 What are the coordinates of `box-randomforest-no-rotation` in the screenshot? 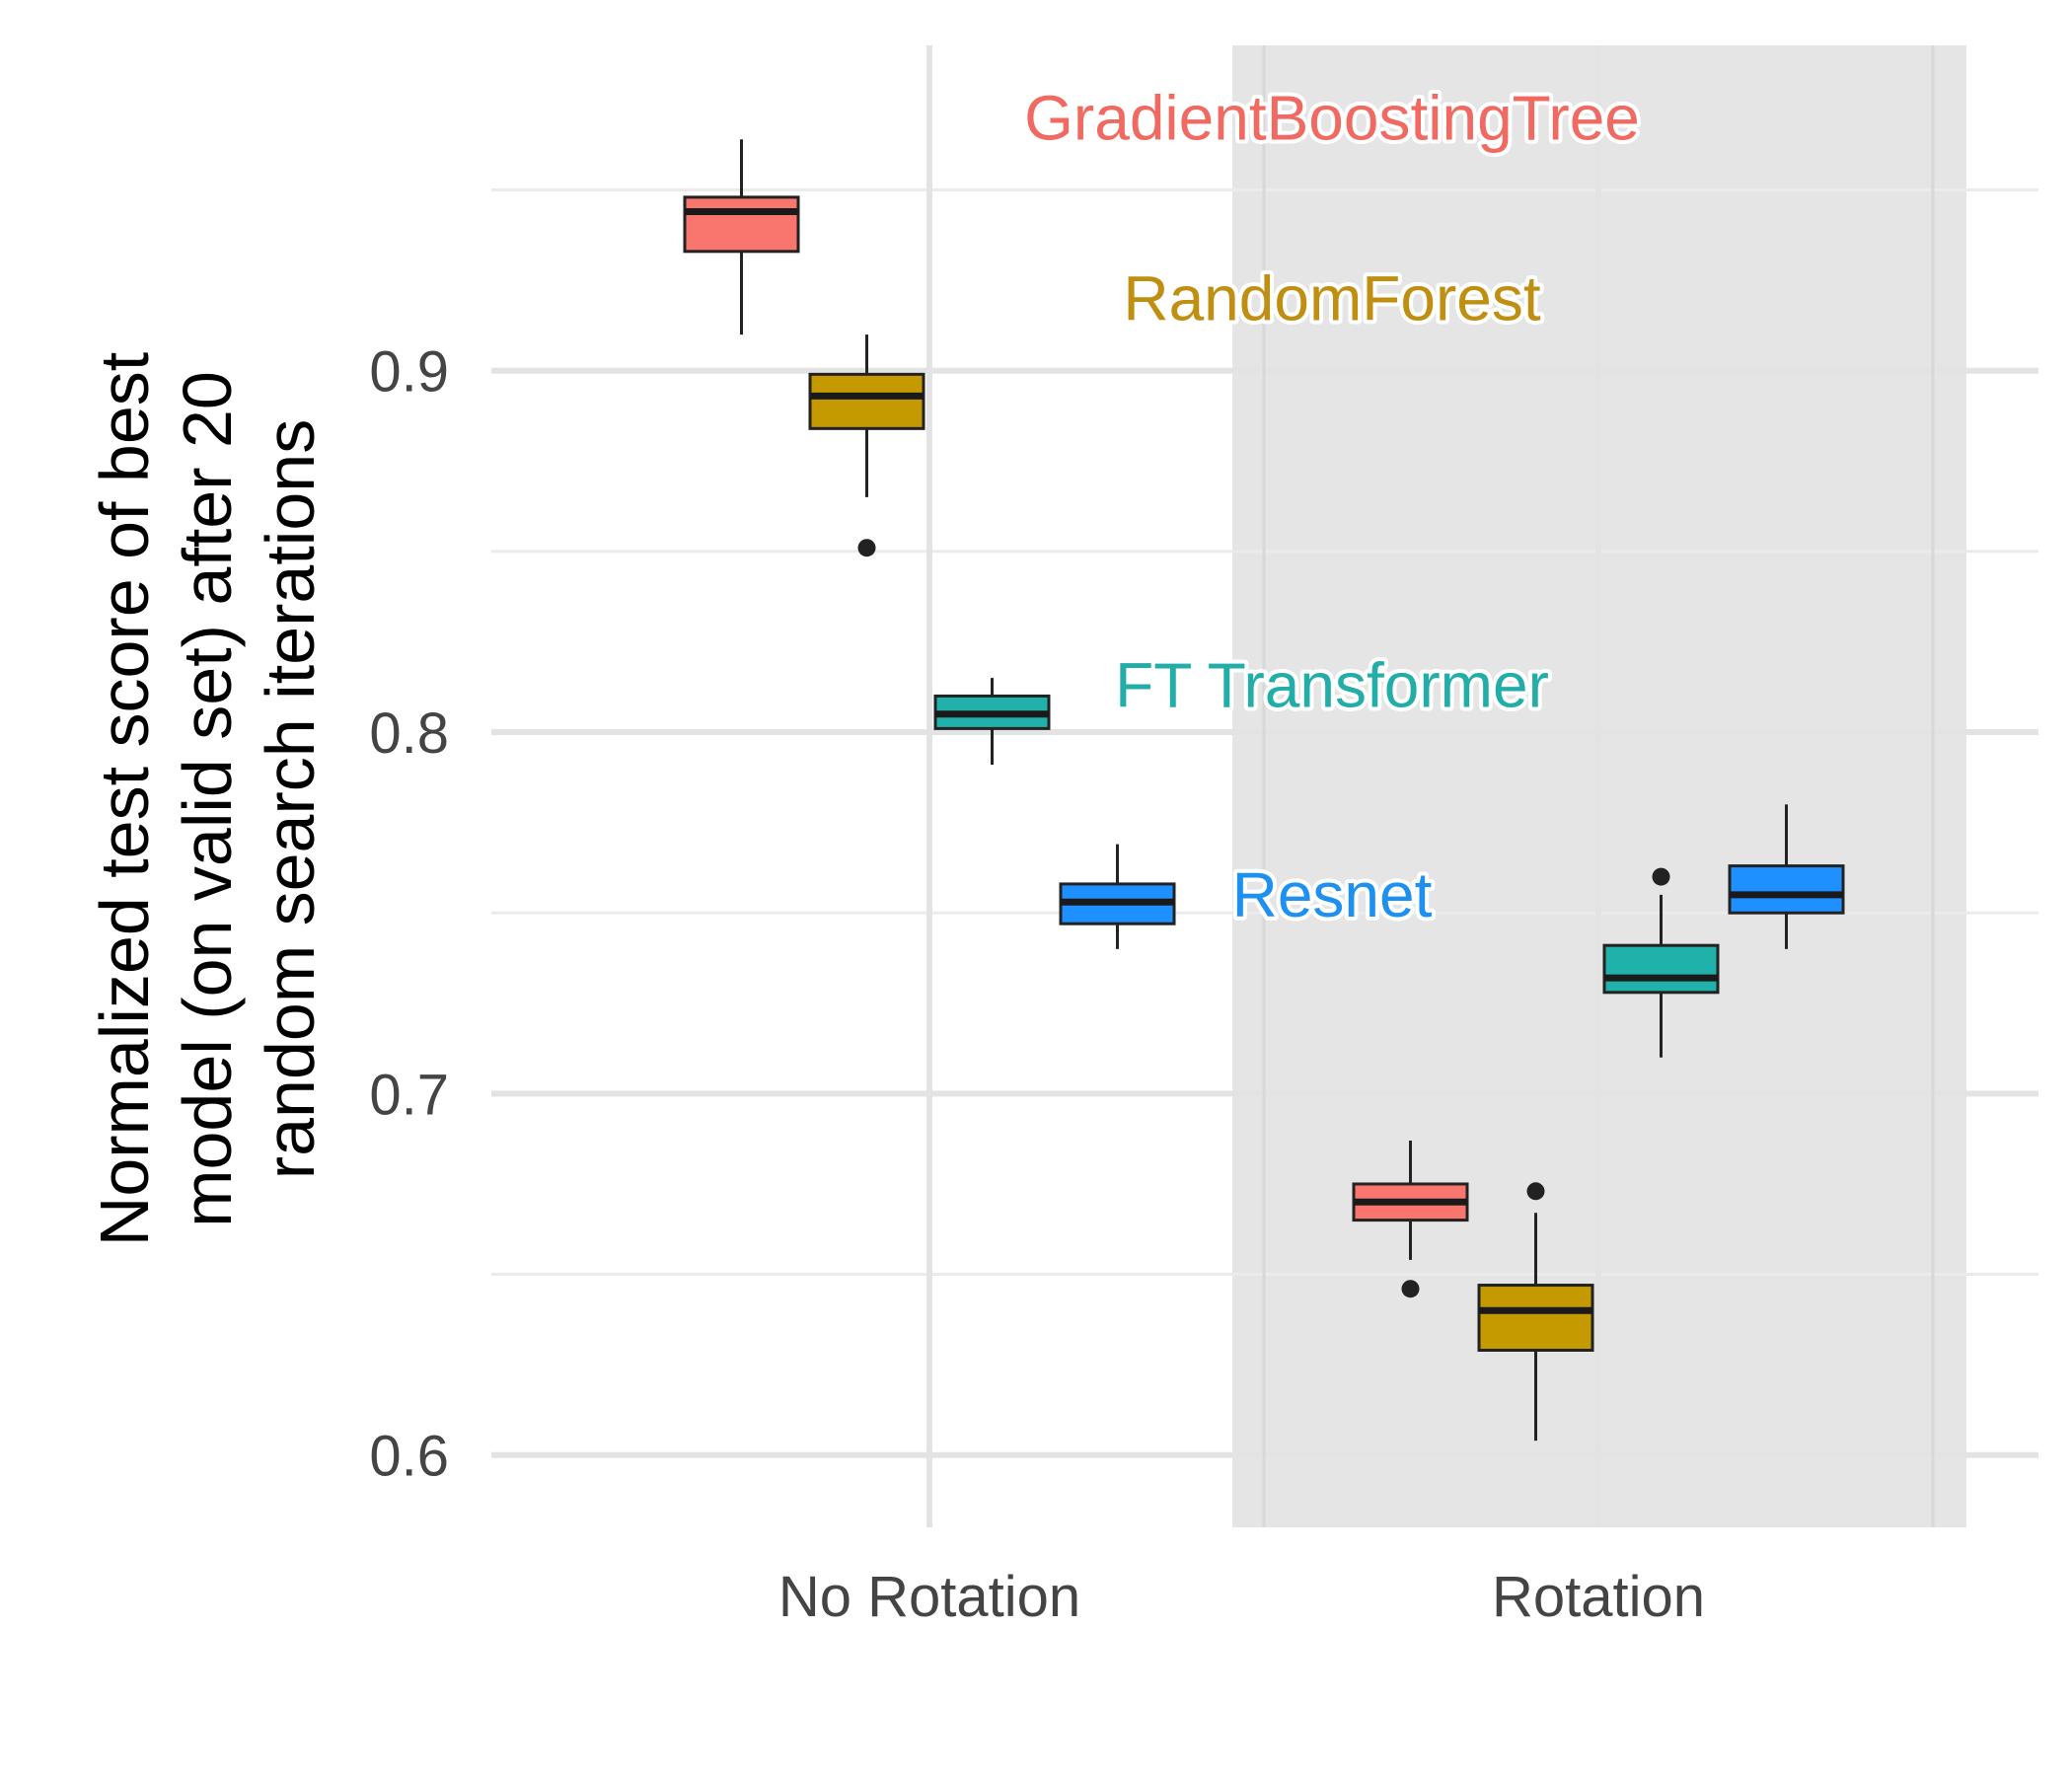 It's located at (866, 446).